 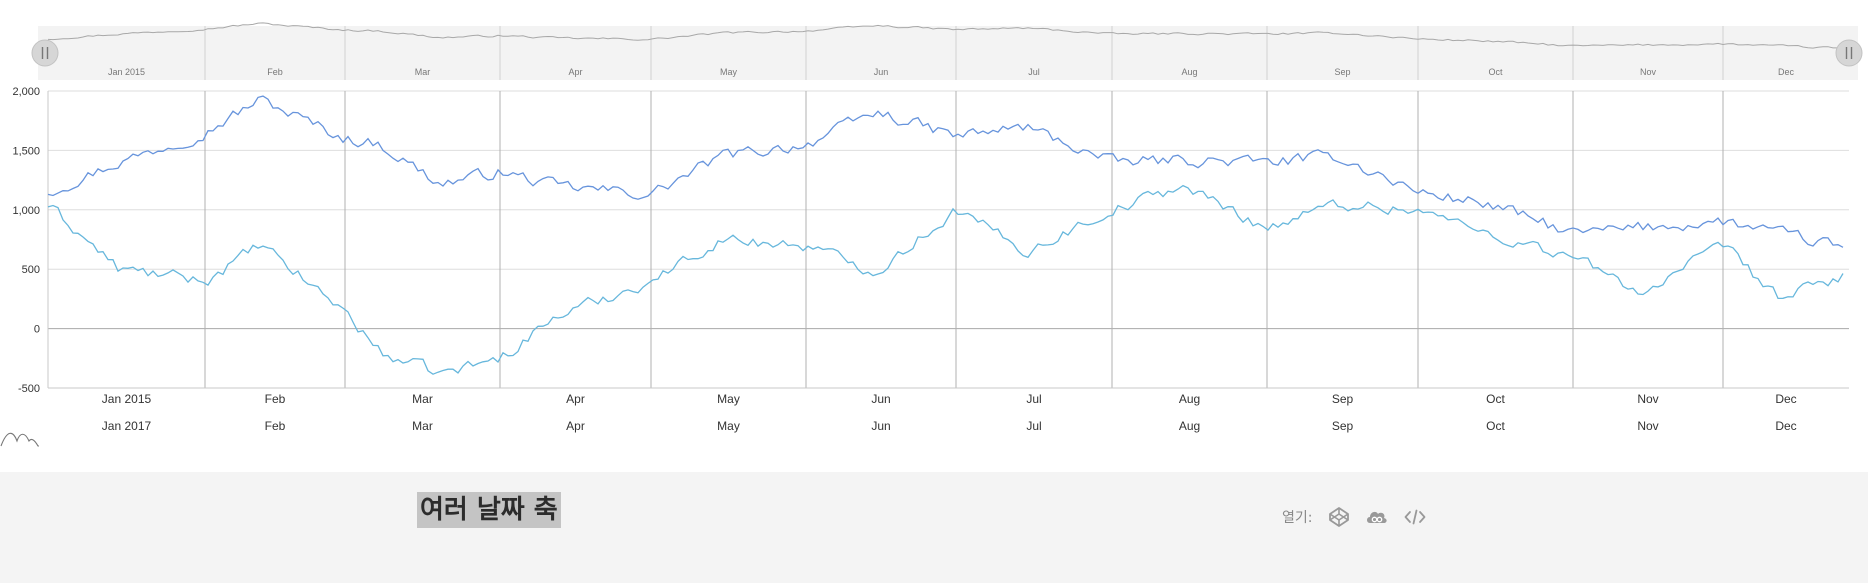 What do you see at coordinates (1189, 399) in the screenshot?
I see `x-axis-label-top: Aug` at bounding box center [1189, 399].